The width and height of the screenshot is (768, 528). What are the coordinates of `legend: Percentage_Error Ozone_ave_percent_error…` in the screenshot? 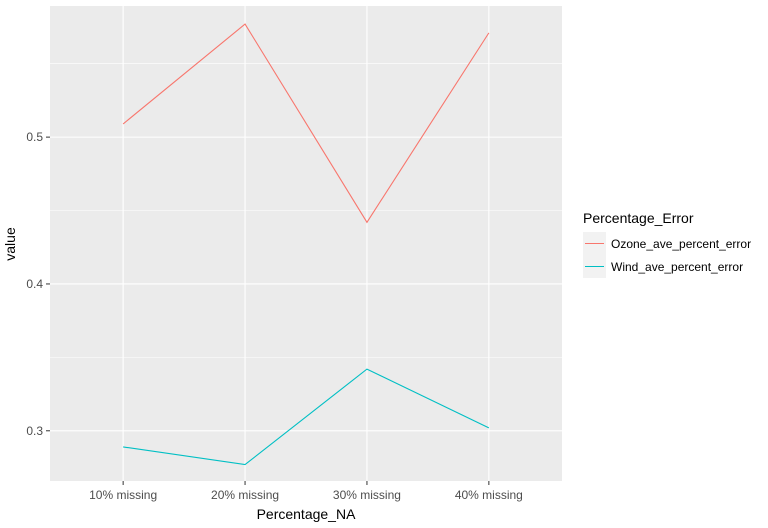 It's located at (667, 244).